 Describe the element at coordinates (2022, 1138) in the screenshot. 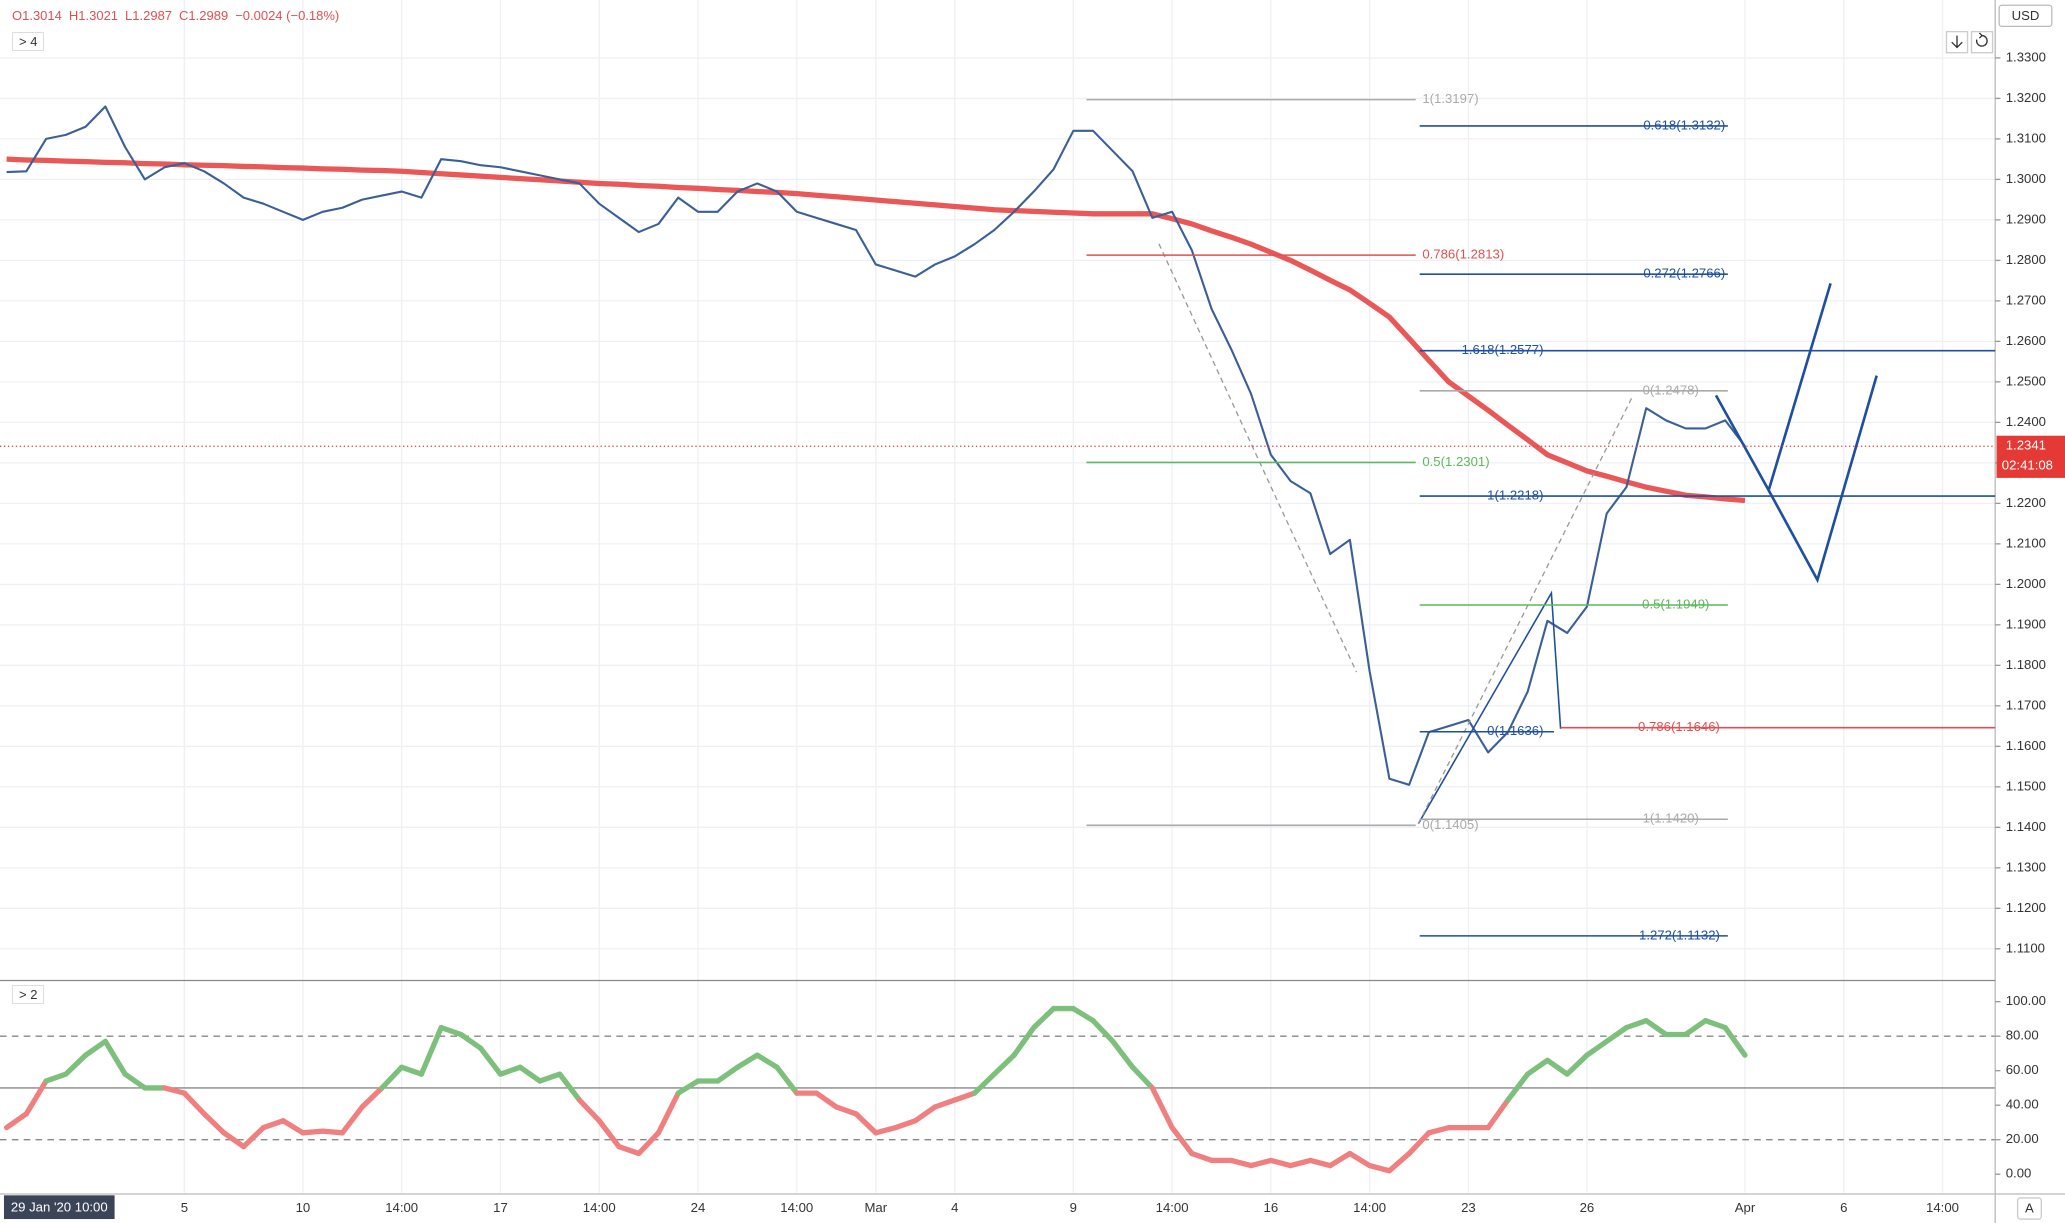

I see `y-tick-label: 20.00` at that location.